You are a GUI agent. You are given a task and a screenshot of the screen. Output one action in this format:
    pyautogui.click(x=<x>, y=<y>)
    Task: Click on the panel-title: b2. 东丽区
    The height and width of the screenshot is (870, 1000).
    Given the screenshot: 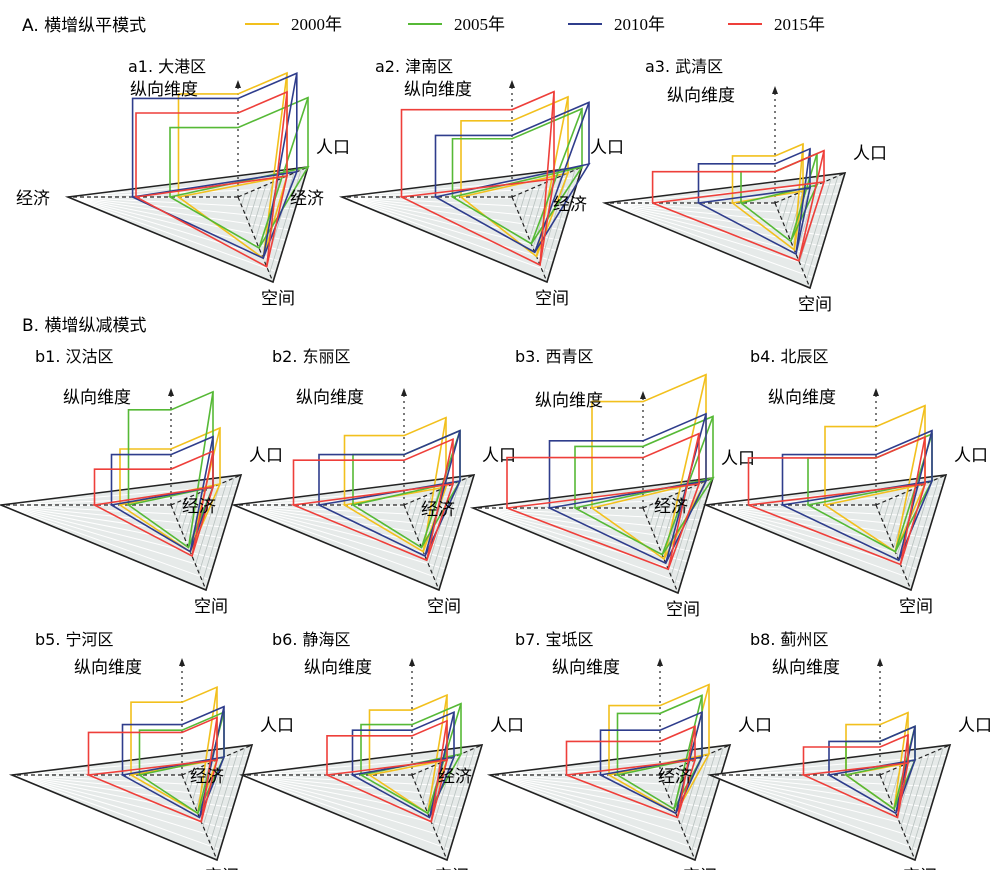 What is the action you would take?
    pyautogui.click(x=311, y=356)
    